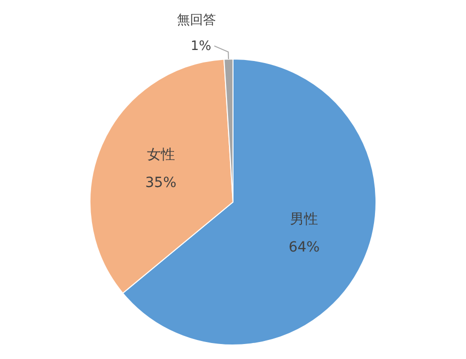 Image resolution: width=466 pixels, height=359 pixels. Describe the element at coordinates (201, 46) in the screenshot. I see `data-label: 1%` at that location.